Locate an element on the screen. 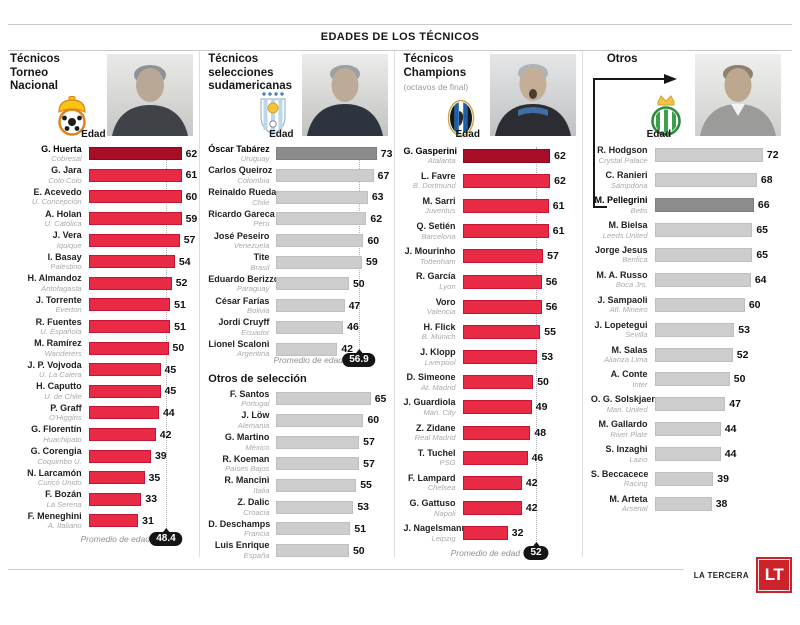 This screenshot has width=800, height=625. age-value: 72 is located at coordinates (772, 155).